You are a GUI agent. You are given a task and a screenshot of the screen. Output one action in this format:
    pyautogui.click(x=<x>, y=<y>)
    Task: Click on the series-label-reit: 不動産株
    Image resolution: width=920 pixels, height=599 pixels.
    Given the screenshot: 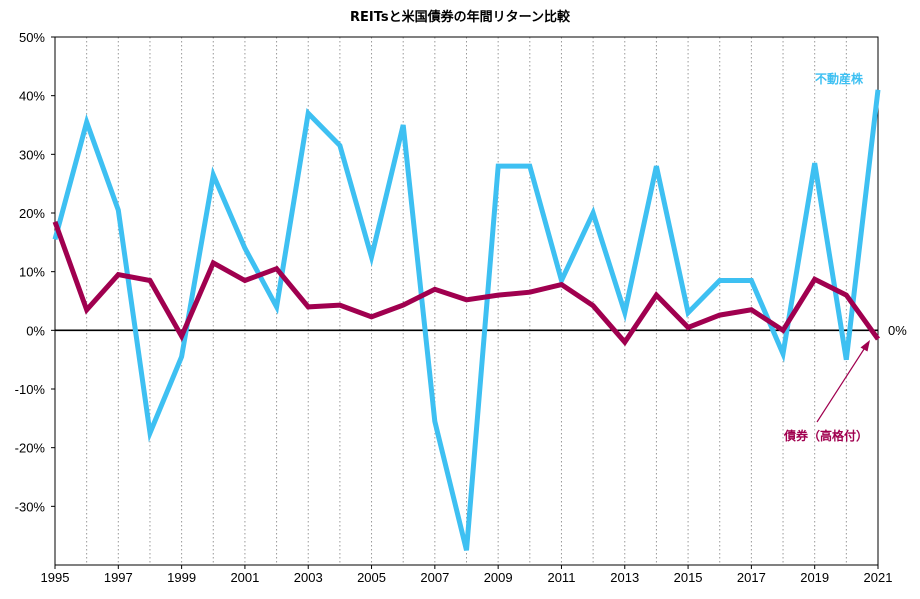 What is the action you would take?
    pyautogui.click(x=839, y=78)
    